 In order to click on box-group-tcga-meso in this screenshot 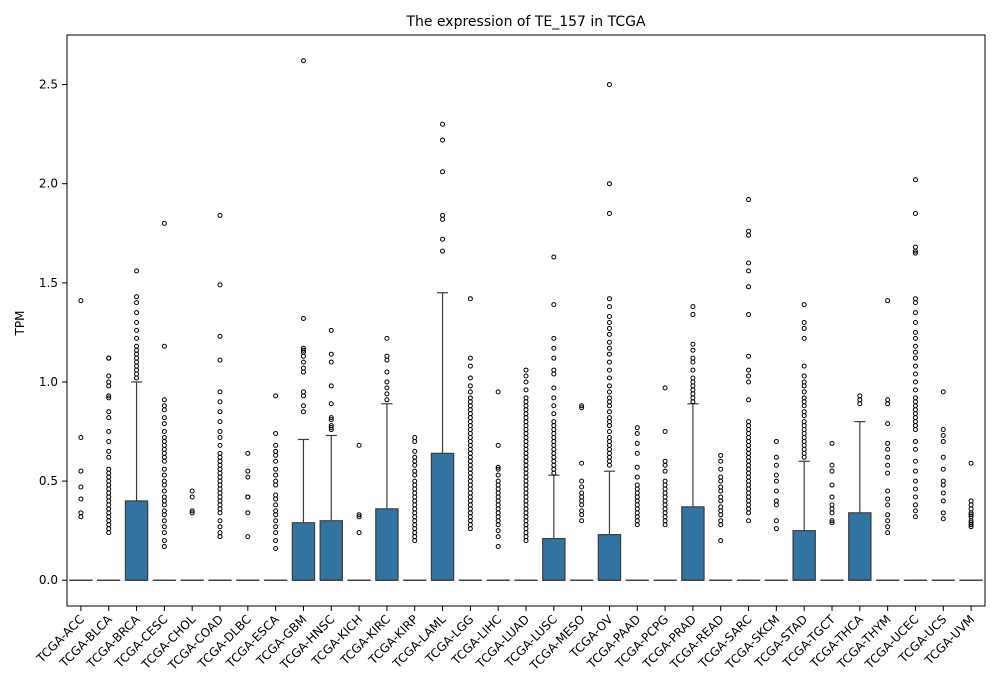, I will do `click(581, 492)`.